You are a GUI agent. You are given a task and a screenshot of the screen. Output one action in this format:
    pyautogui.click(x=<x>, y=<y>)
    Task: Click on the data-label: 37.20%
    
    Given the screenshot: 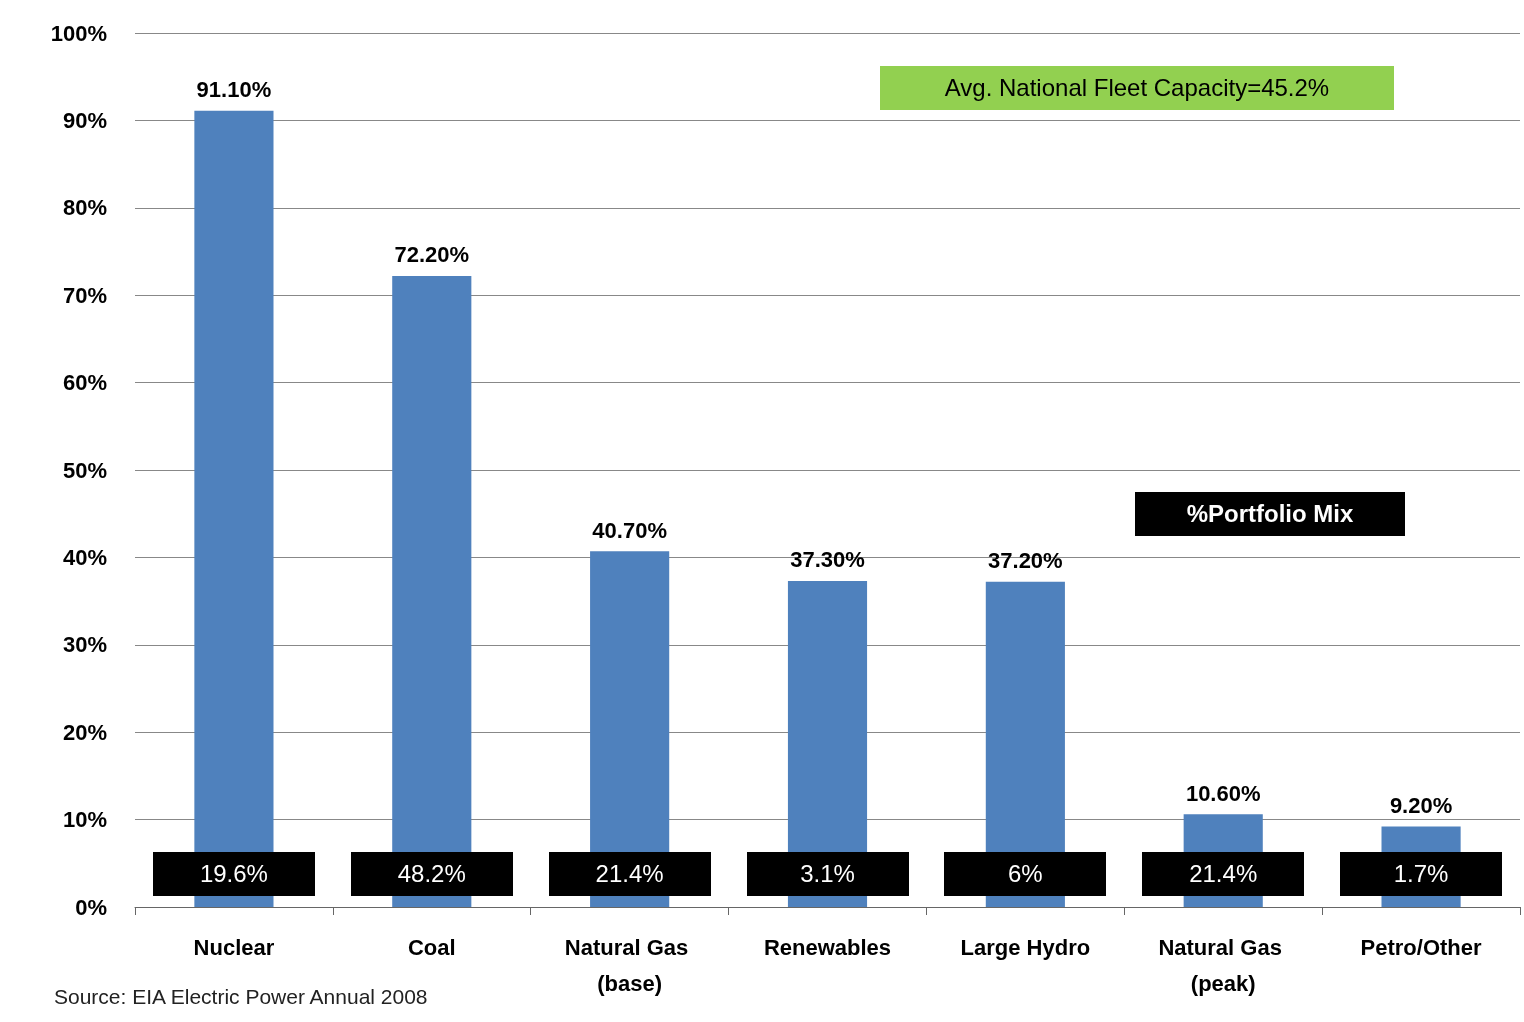 What is the action you would take?
    pyautogui.click(x=1025, y=561)
    